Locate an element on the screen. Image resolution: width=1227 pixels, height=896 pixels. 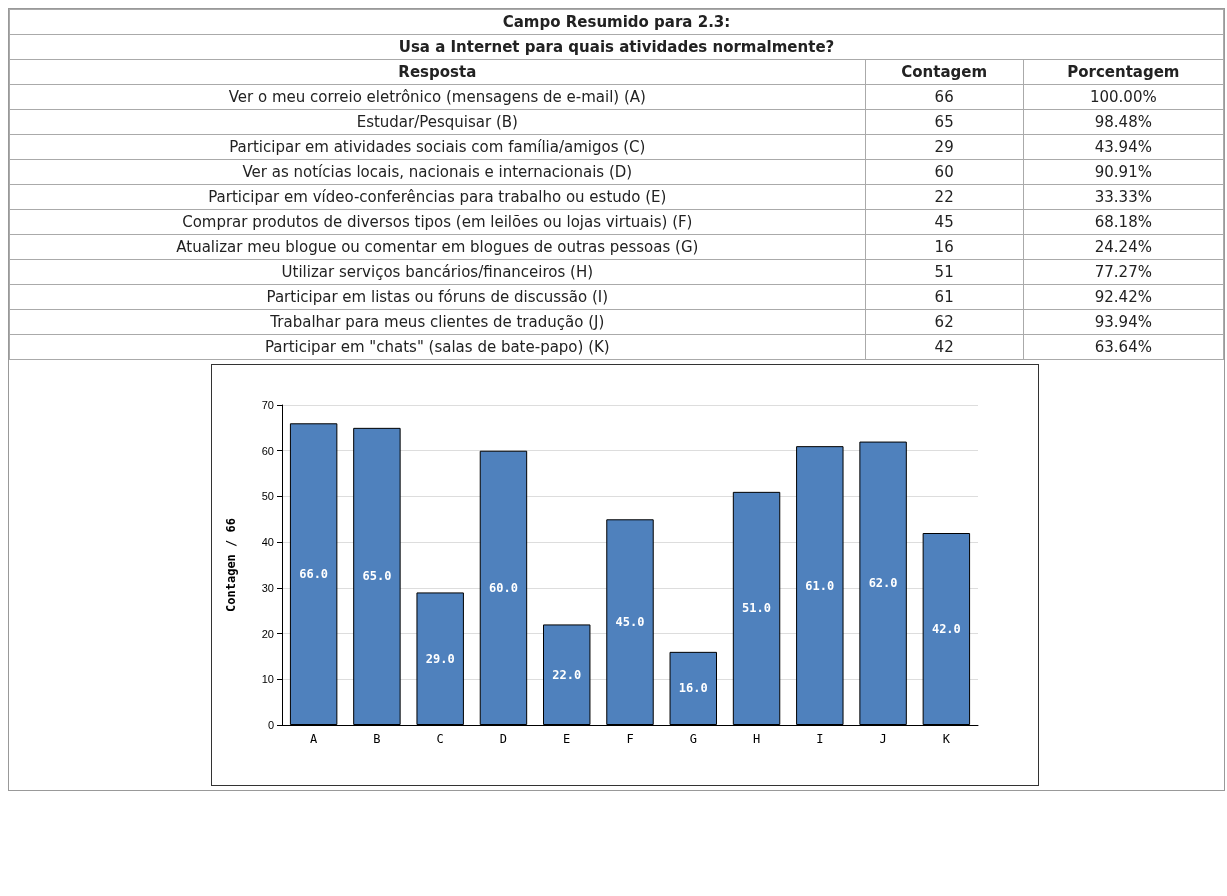
text: 45 is located at coordinates (944, 222).